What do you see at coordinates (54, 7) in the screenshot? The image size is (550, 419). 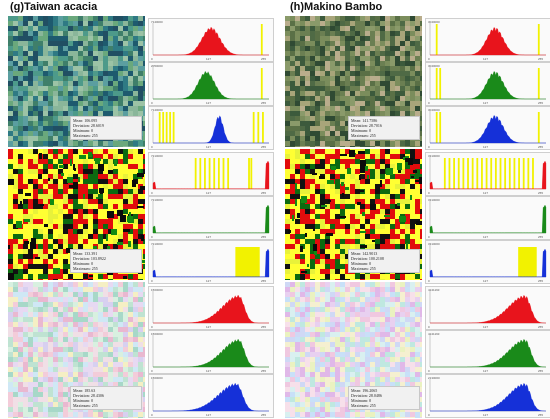 I see `panel-title-g: (g)Taiwan acacia` at bounding box center [54, 7].